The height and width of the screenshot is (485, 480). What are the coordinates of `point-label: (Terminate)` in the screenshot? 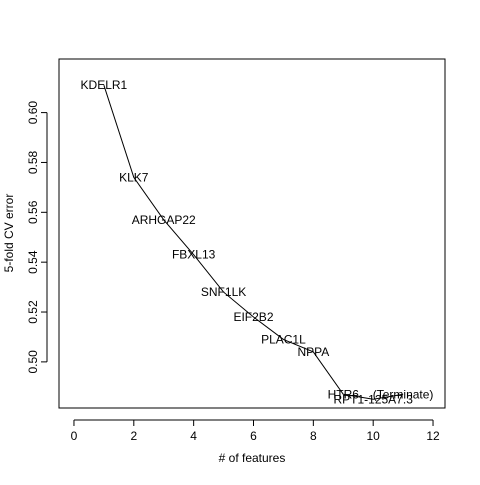 It's located at (403, 394).